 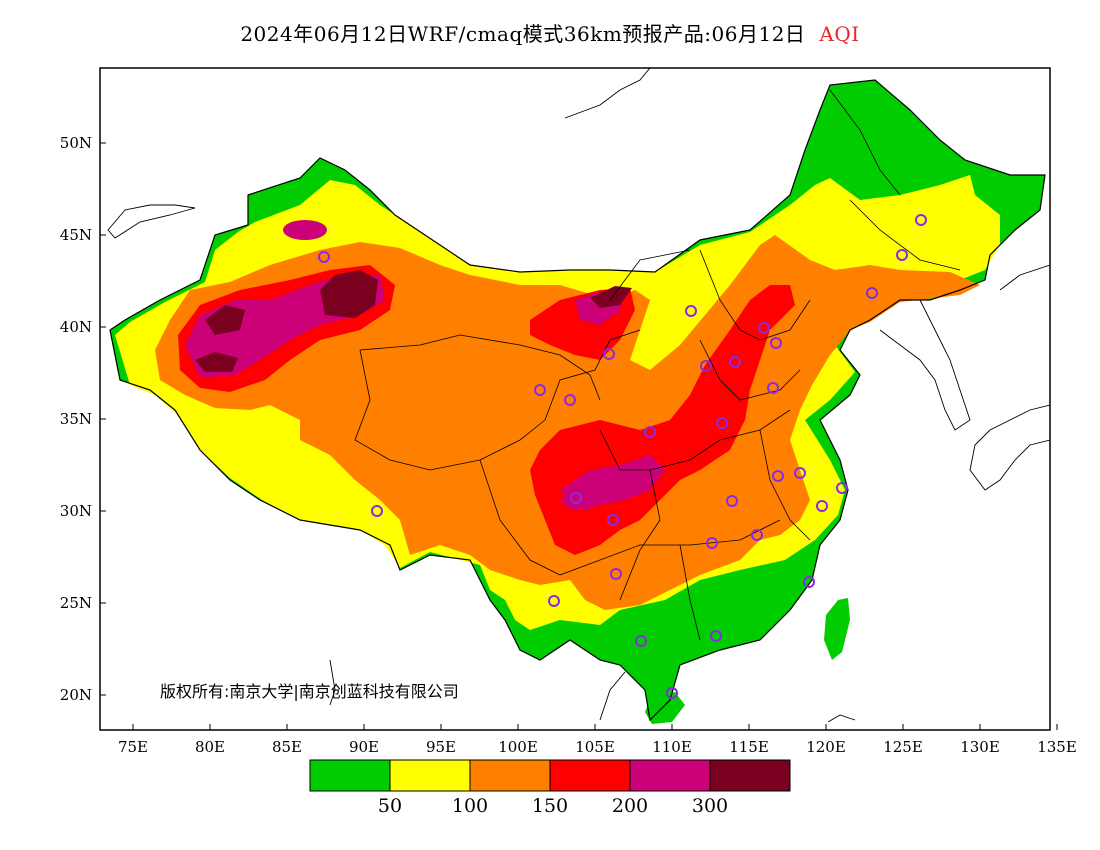 What do you see at coordinates (76, 603) in the screenshot?
I see `y-tick-label: 25N` at bounding box center [76, 603].